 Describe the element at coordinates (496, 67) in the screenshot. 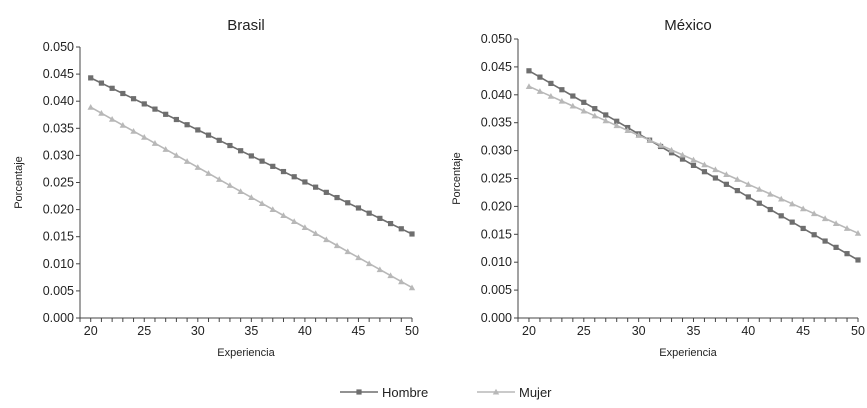

I see `y-tick-label: 0.045` at that location.